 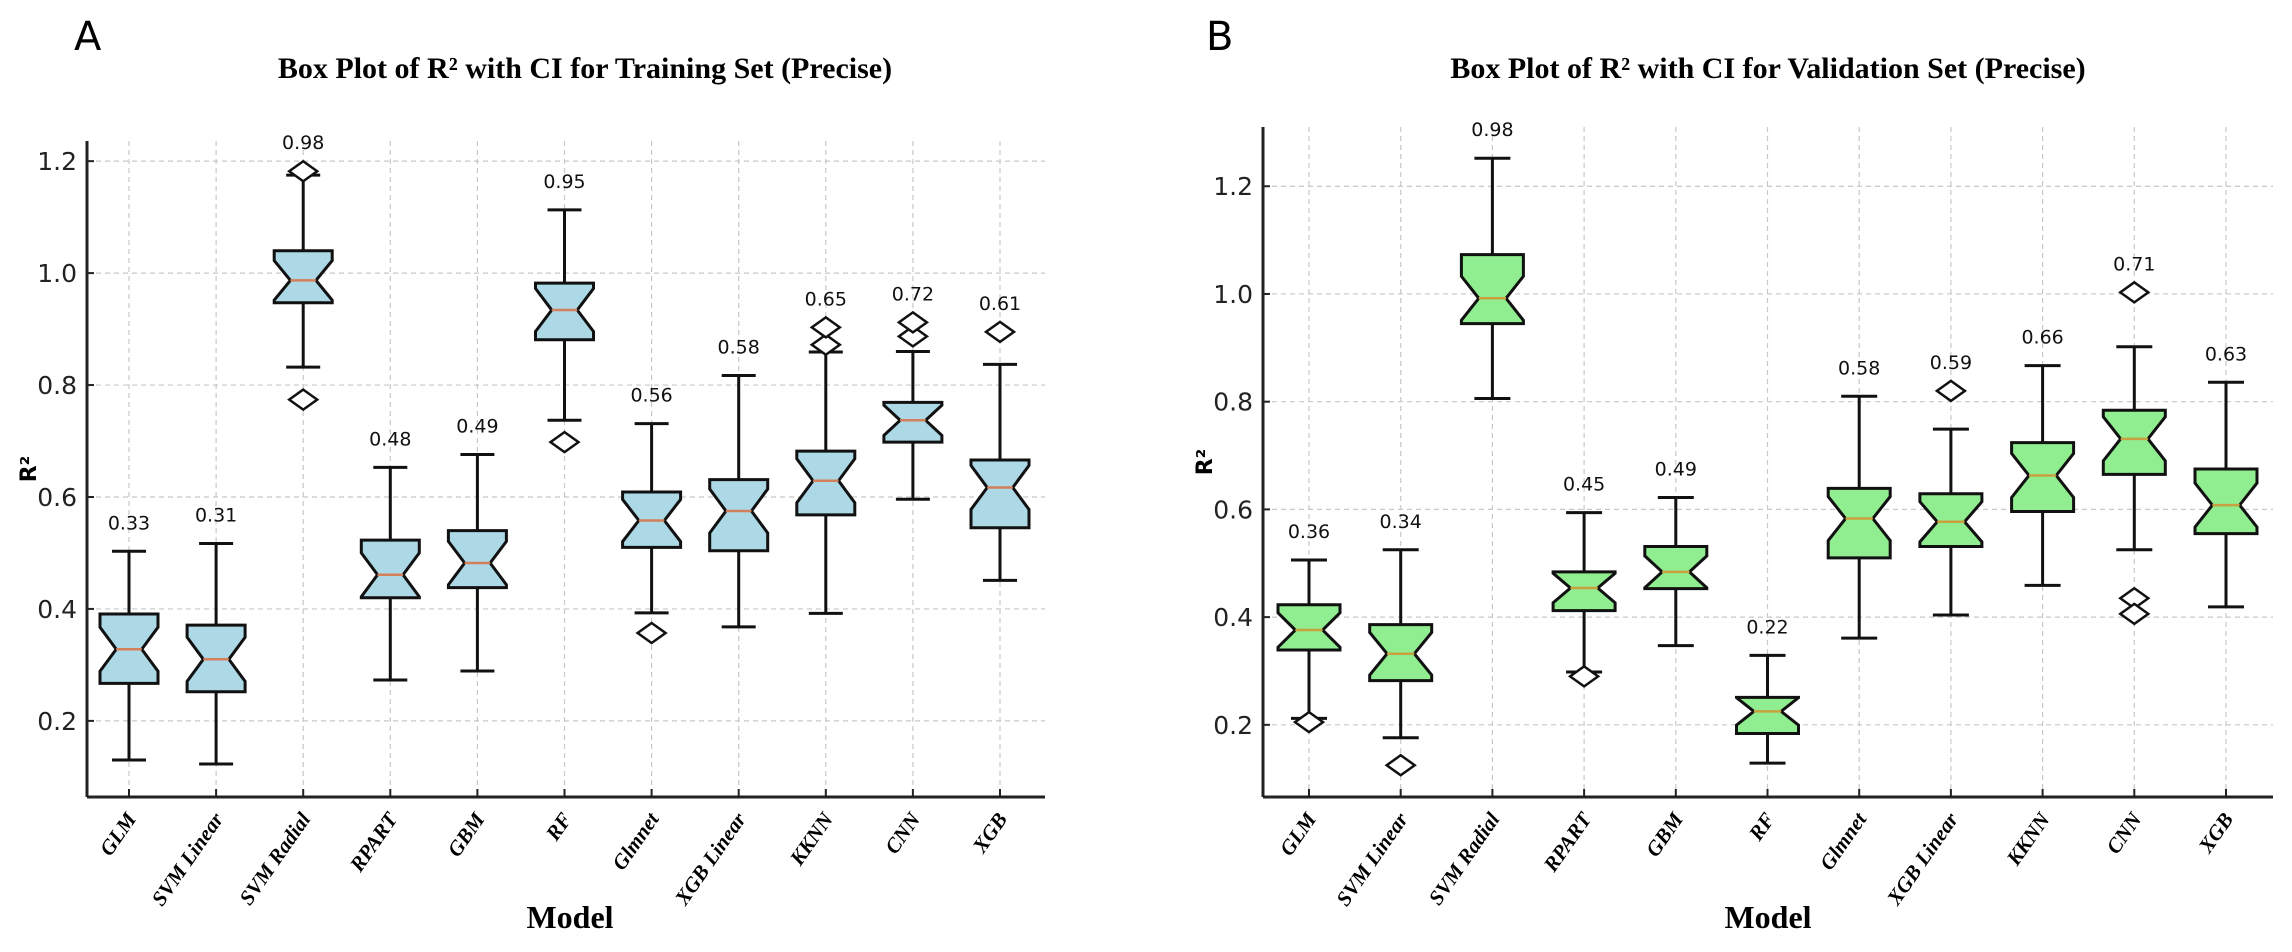 I want to click on box-xgb: 0.63, so click(x=2226, y=476).